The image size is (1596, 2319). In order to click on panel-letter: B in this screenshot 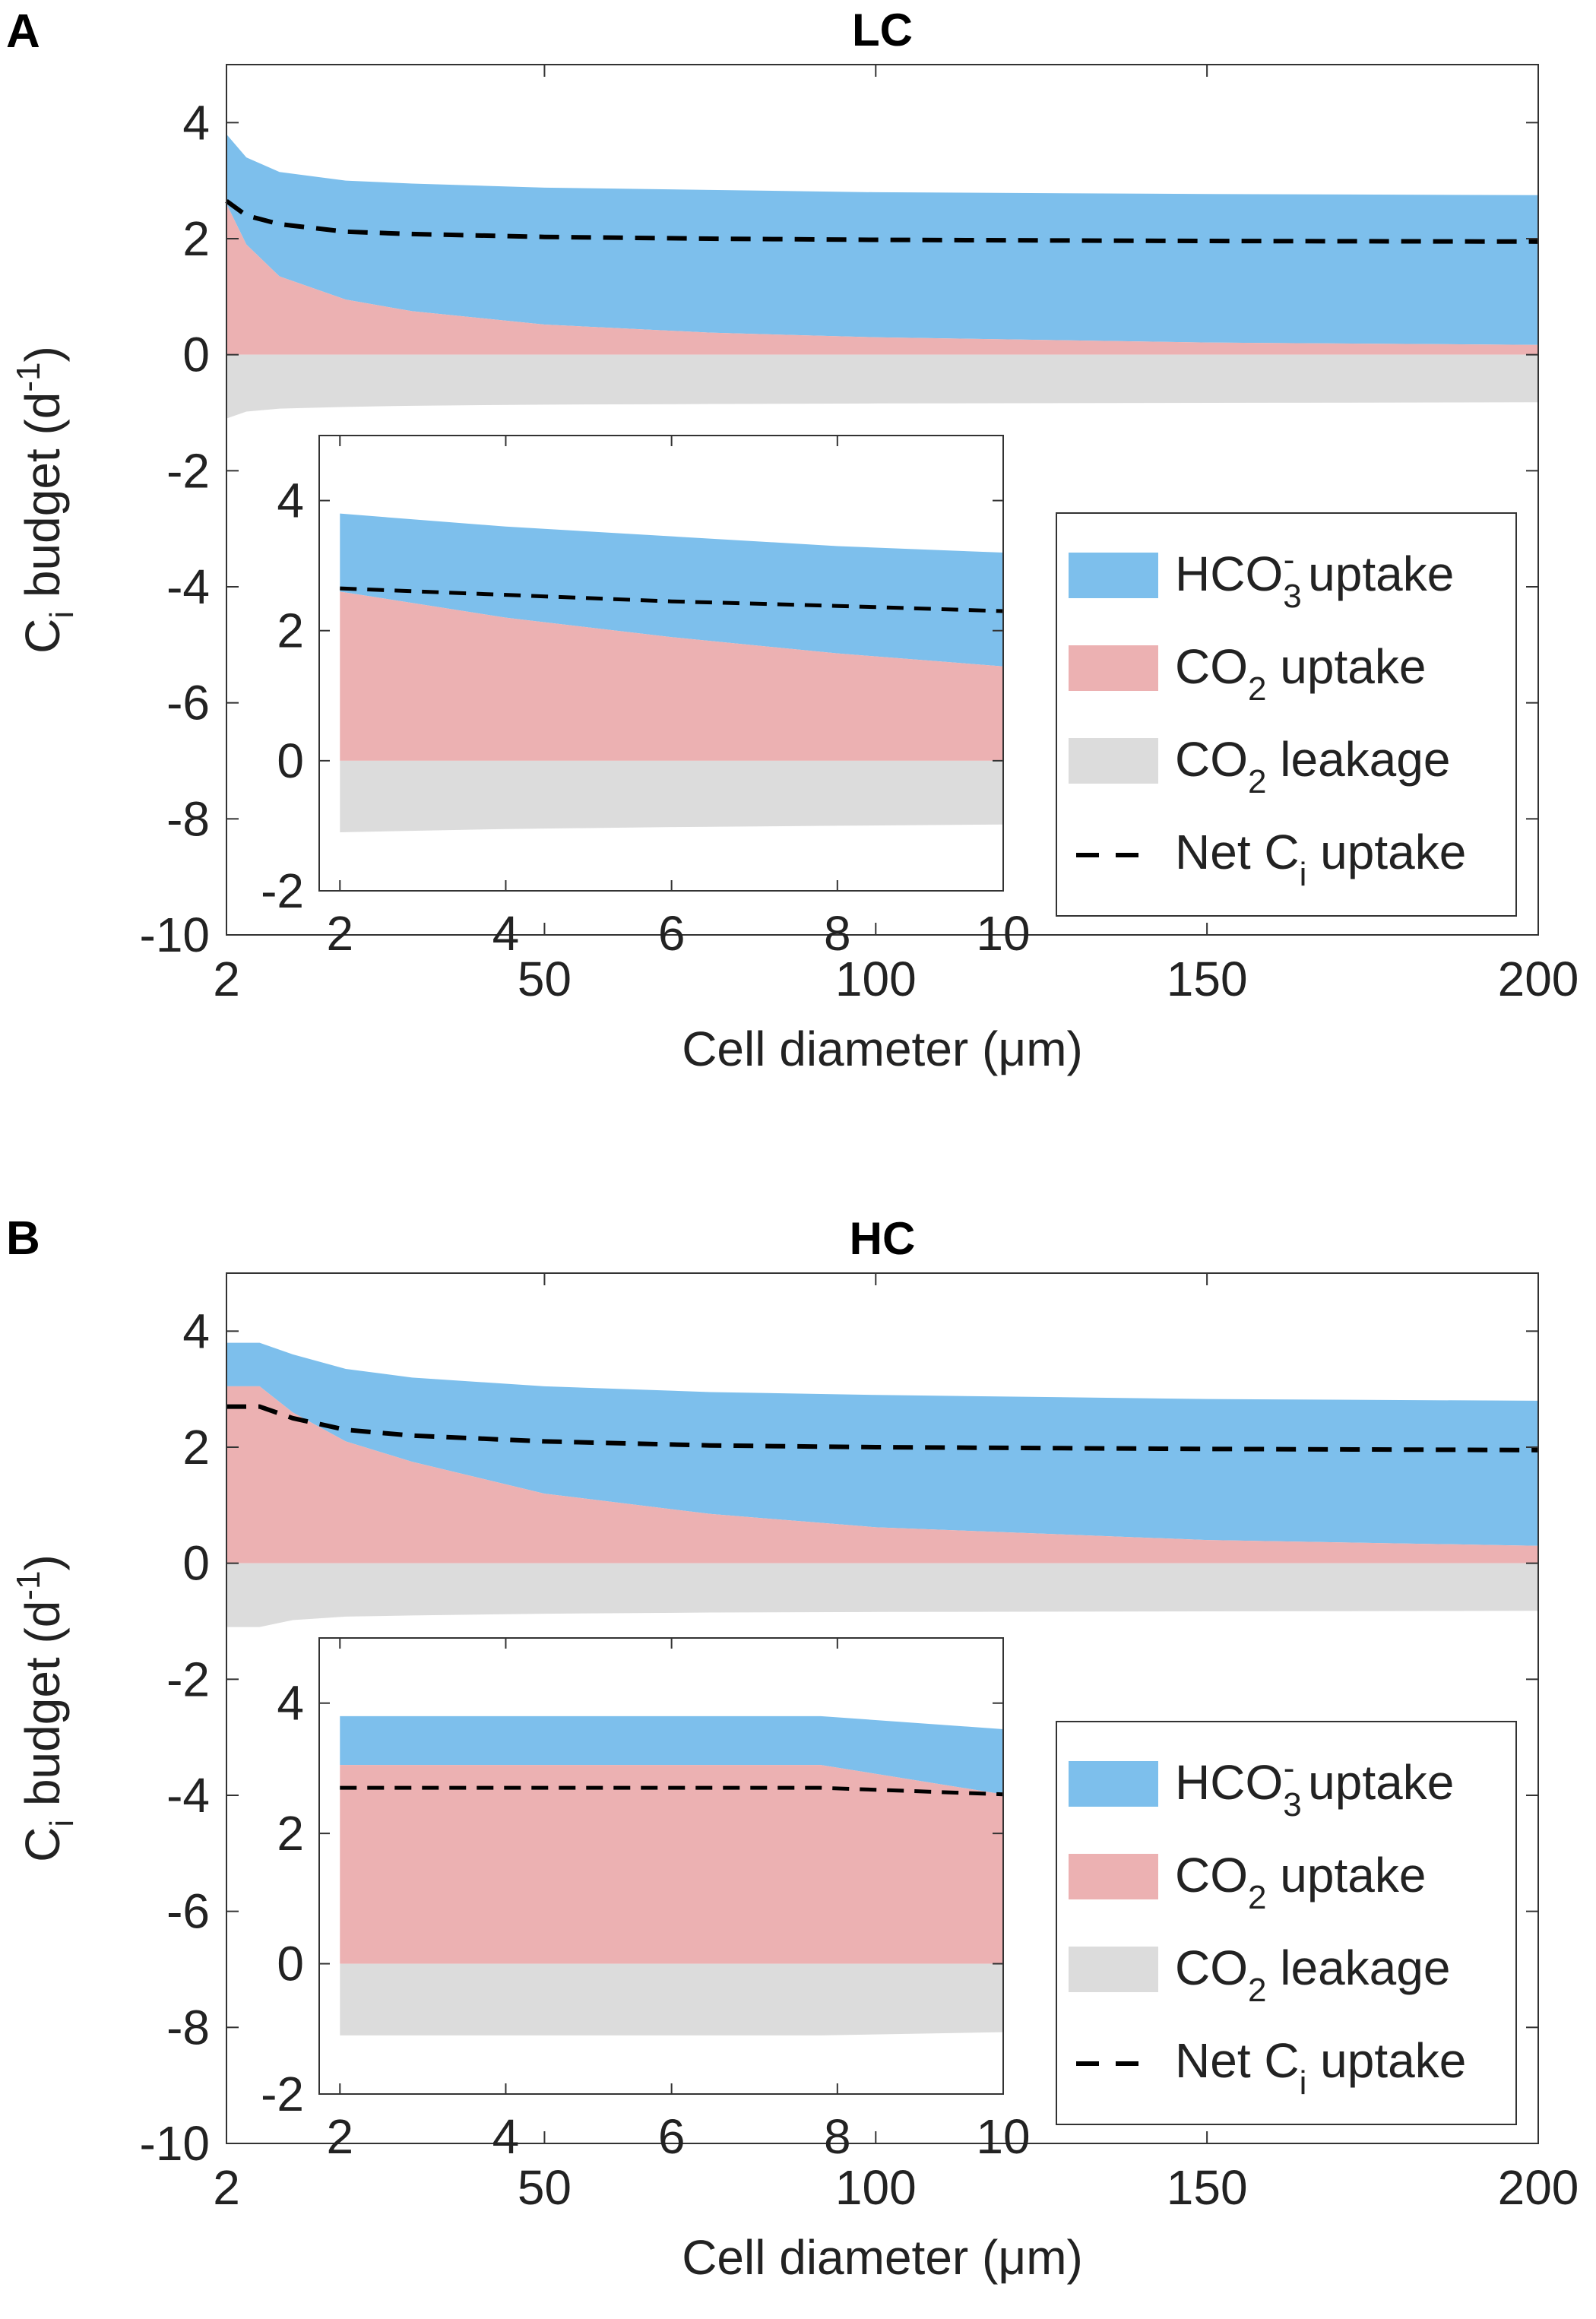, I will do `click(23, 1238)`.